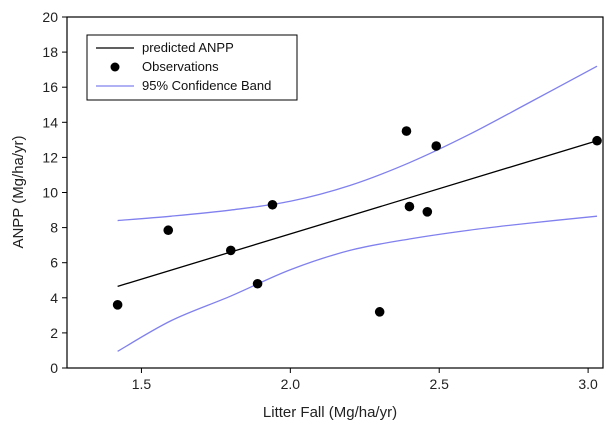 The height and width of the screenshot is (426, 607). What do you see at coordinates (115, 67) in the screenshot?
I see `legend-marker-observations` at bounding box center [115, 67].